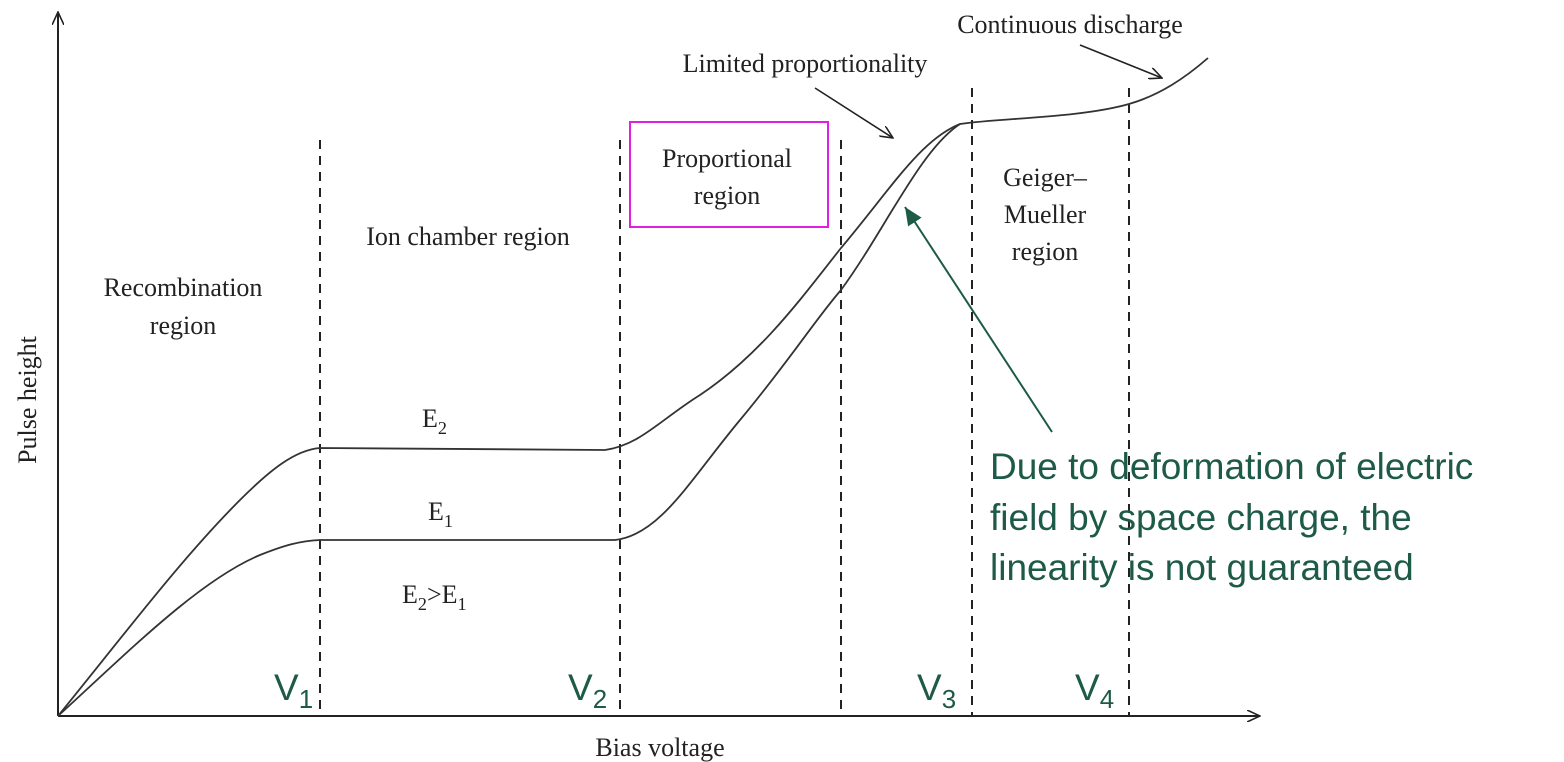  I want to click on curve-label: E2, so click(434, 421).